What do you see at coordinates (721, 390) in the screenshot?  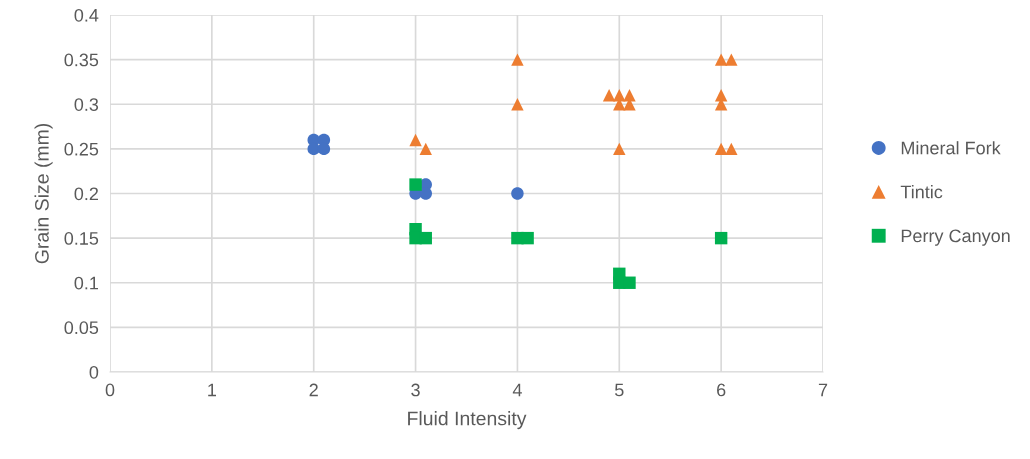 I see `x-tick-label: 6` at bounding box center [721, 390].